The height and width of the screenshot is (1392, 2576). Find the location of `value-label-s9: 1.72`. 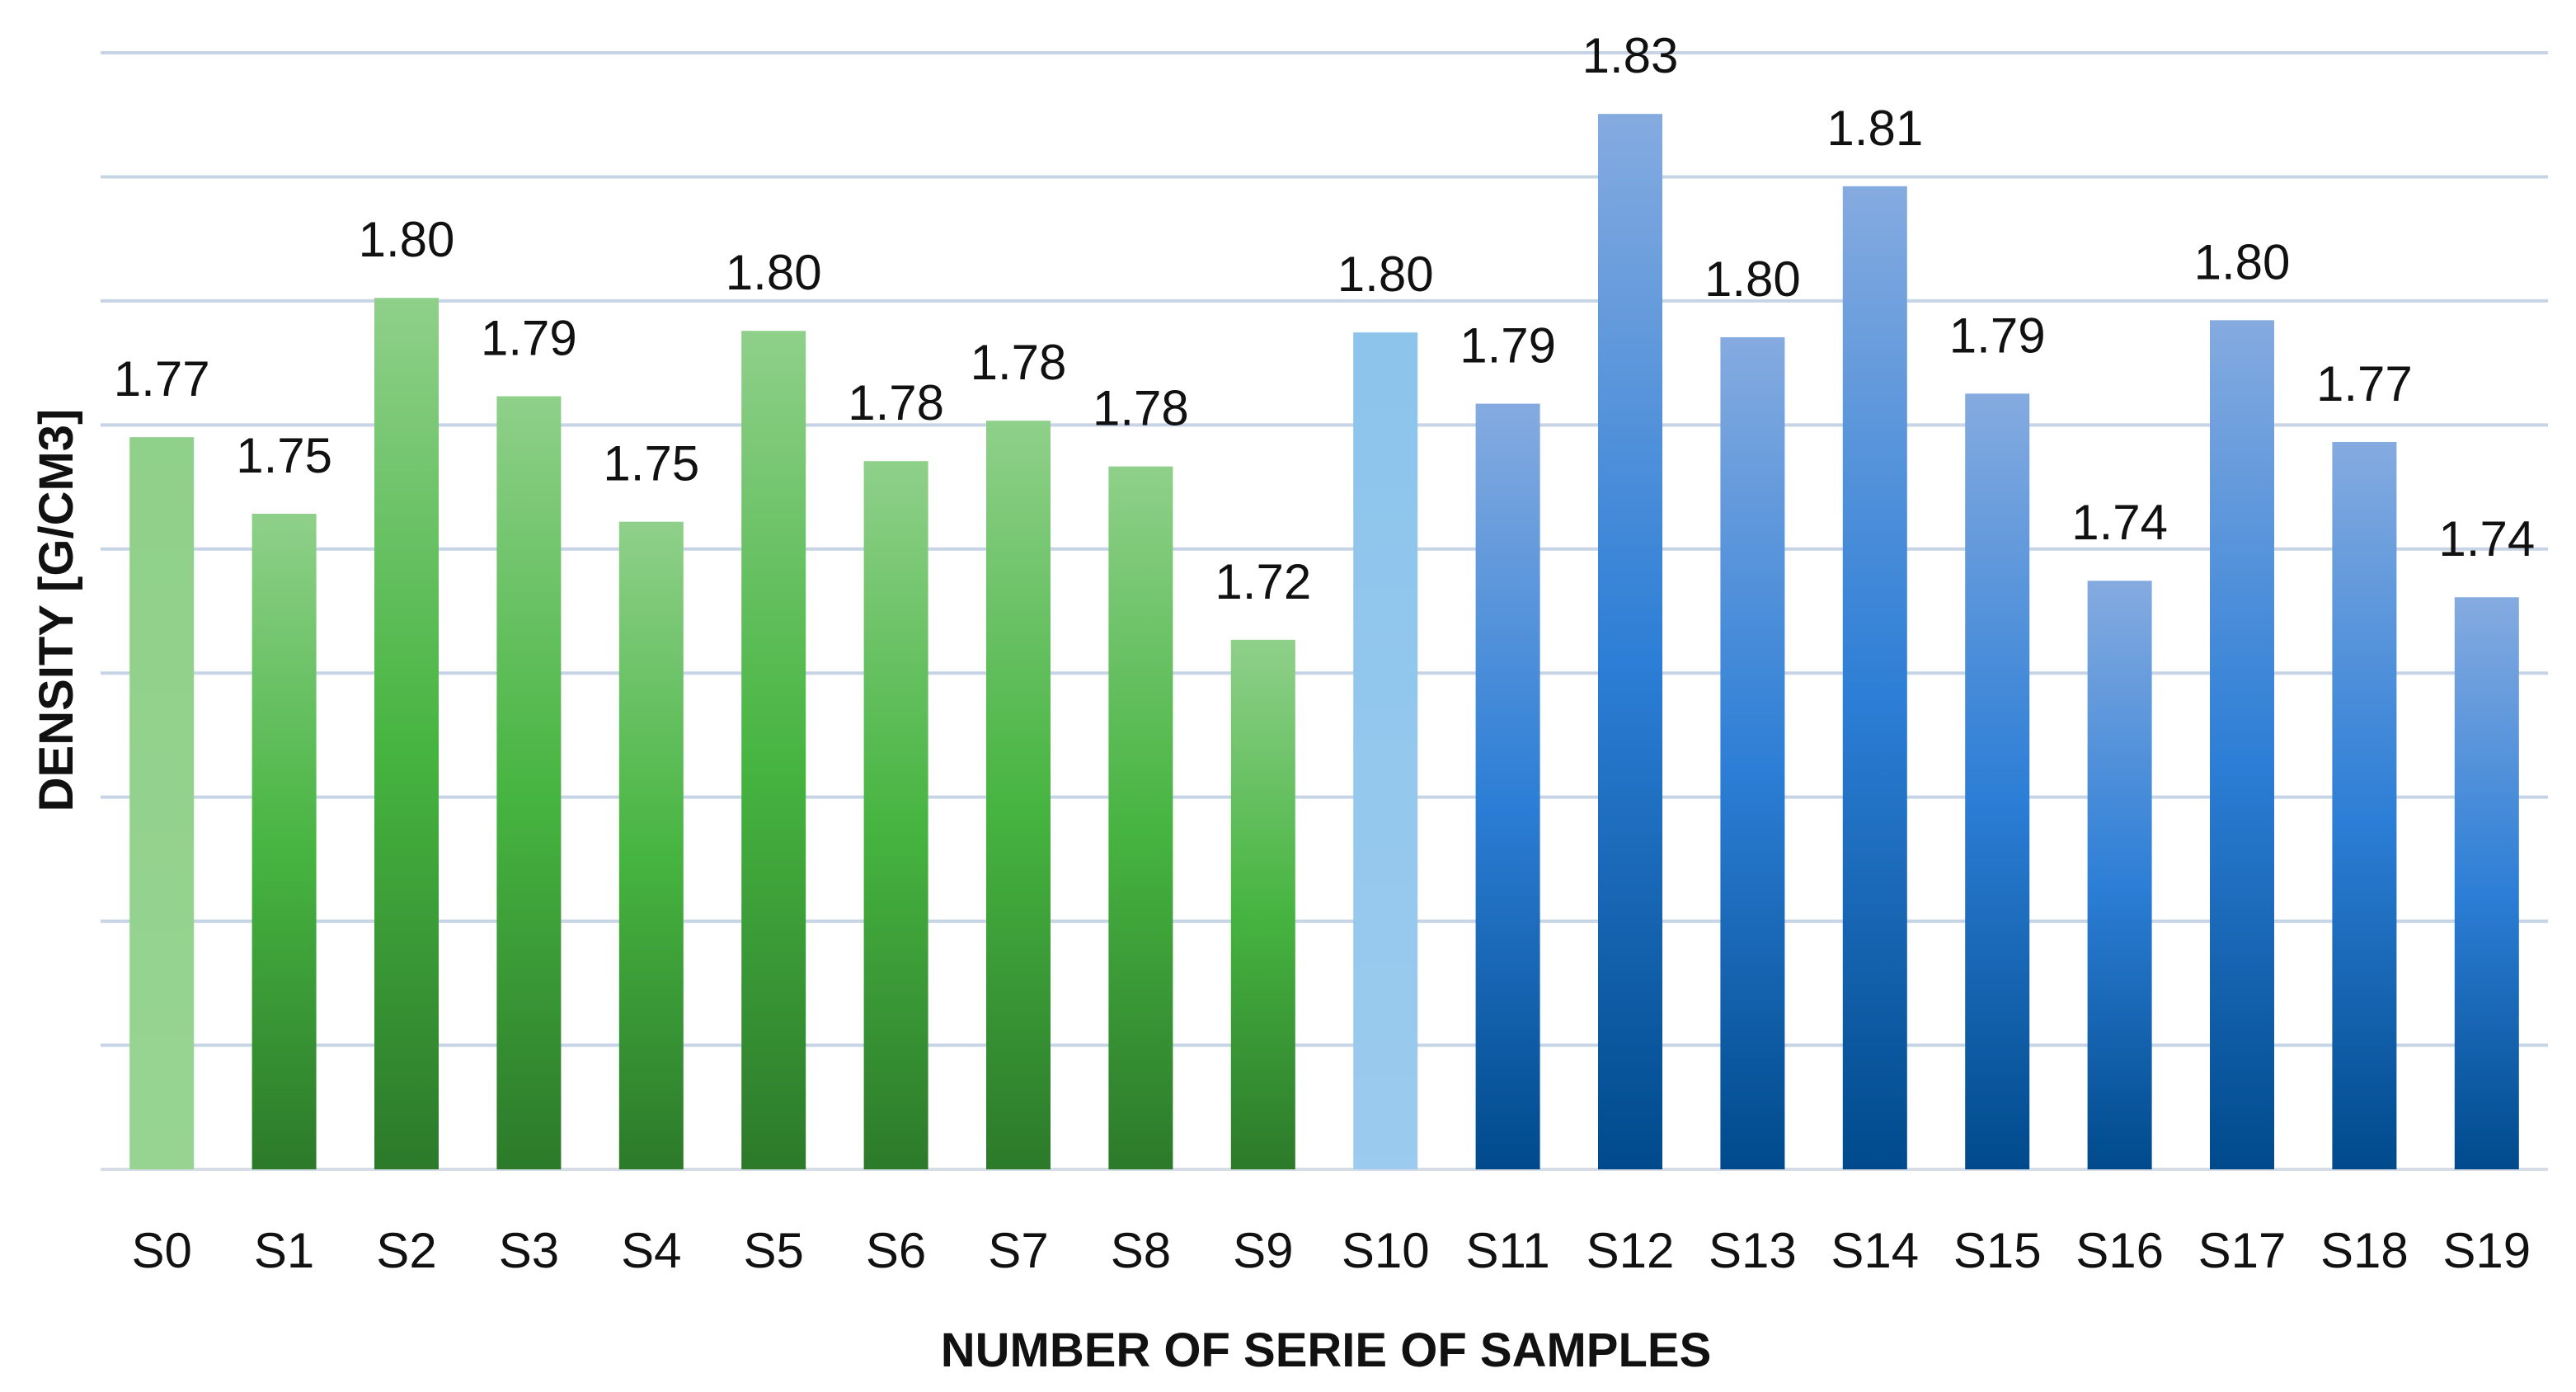

value-label-s9: 1.72 is located at coordinates (1263, 581).